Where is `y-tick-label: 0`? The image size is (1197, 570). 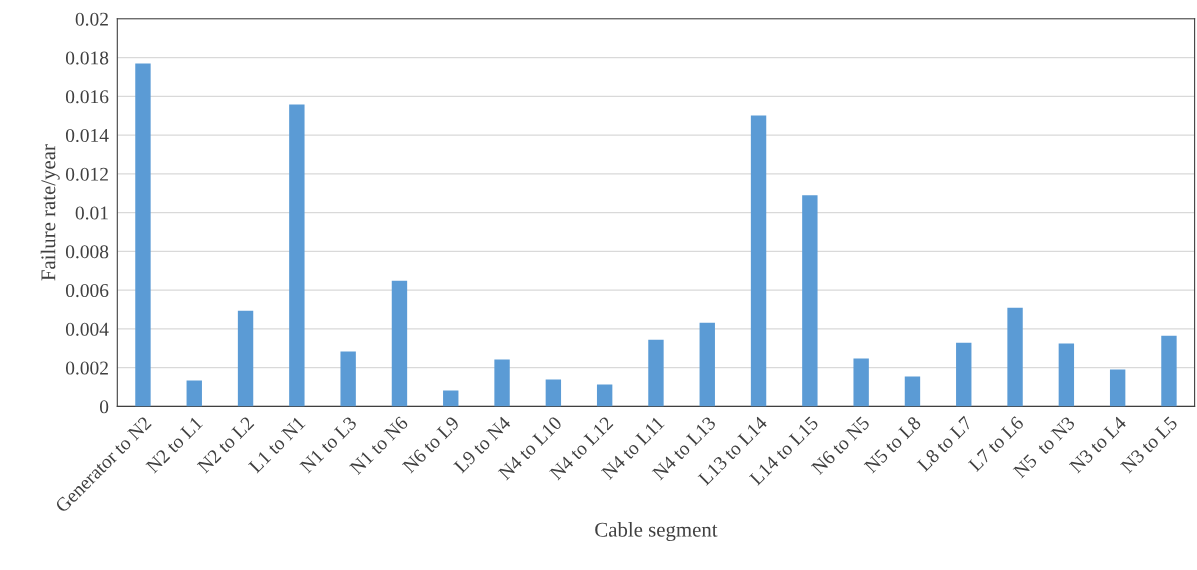 y-tick-label: 0 is located at coordinates (104, 407).